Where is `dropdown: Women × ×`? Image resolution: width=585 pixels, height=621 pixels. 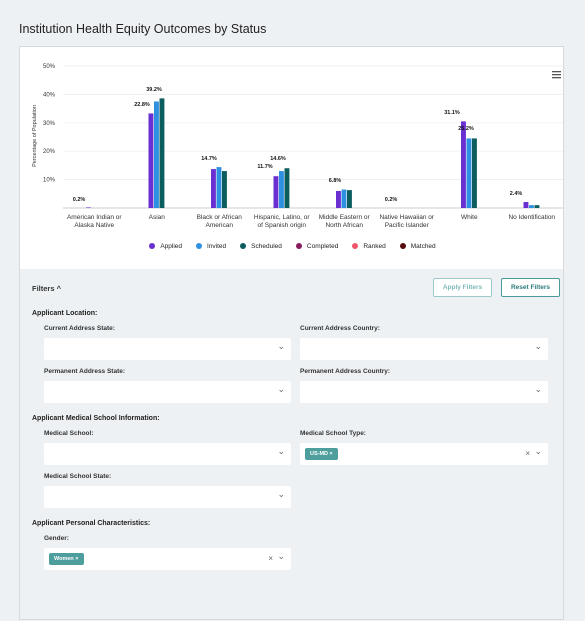 dropdown: Women × × is located at coordinates (167, 559).